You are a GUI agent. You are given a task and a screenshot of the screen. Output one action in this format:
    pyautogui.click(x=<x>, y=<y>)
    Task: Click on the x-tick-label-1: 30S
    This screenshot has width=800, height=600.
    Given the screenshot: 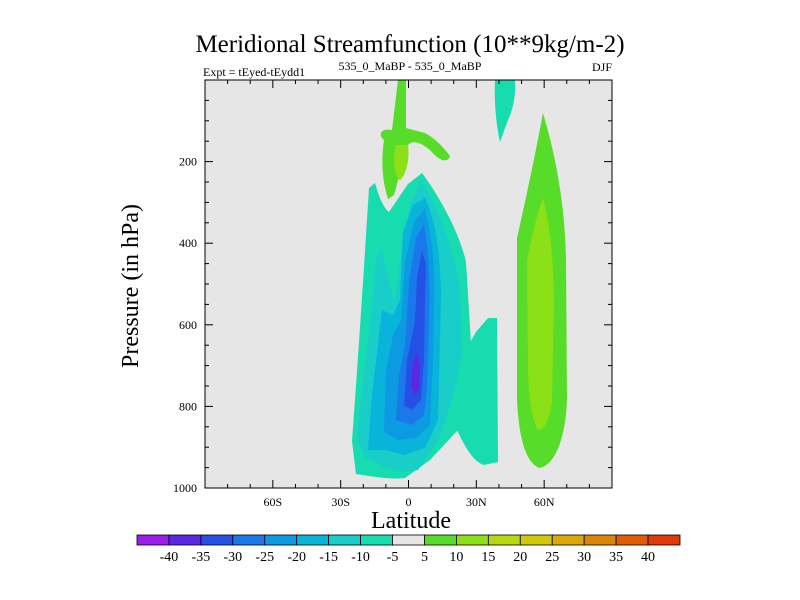 What is the action you would take?
    pyautogui.click(x=340, y=502)
    